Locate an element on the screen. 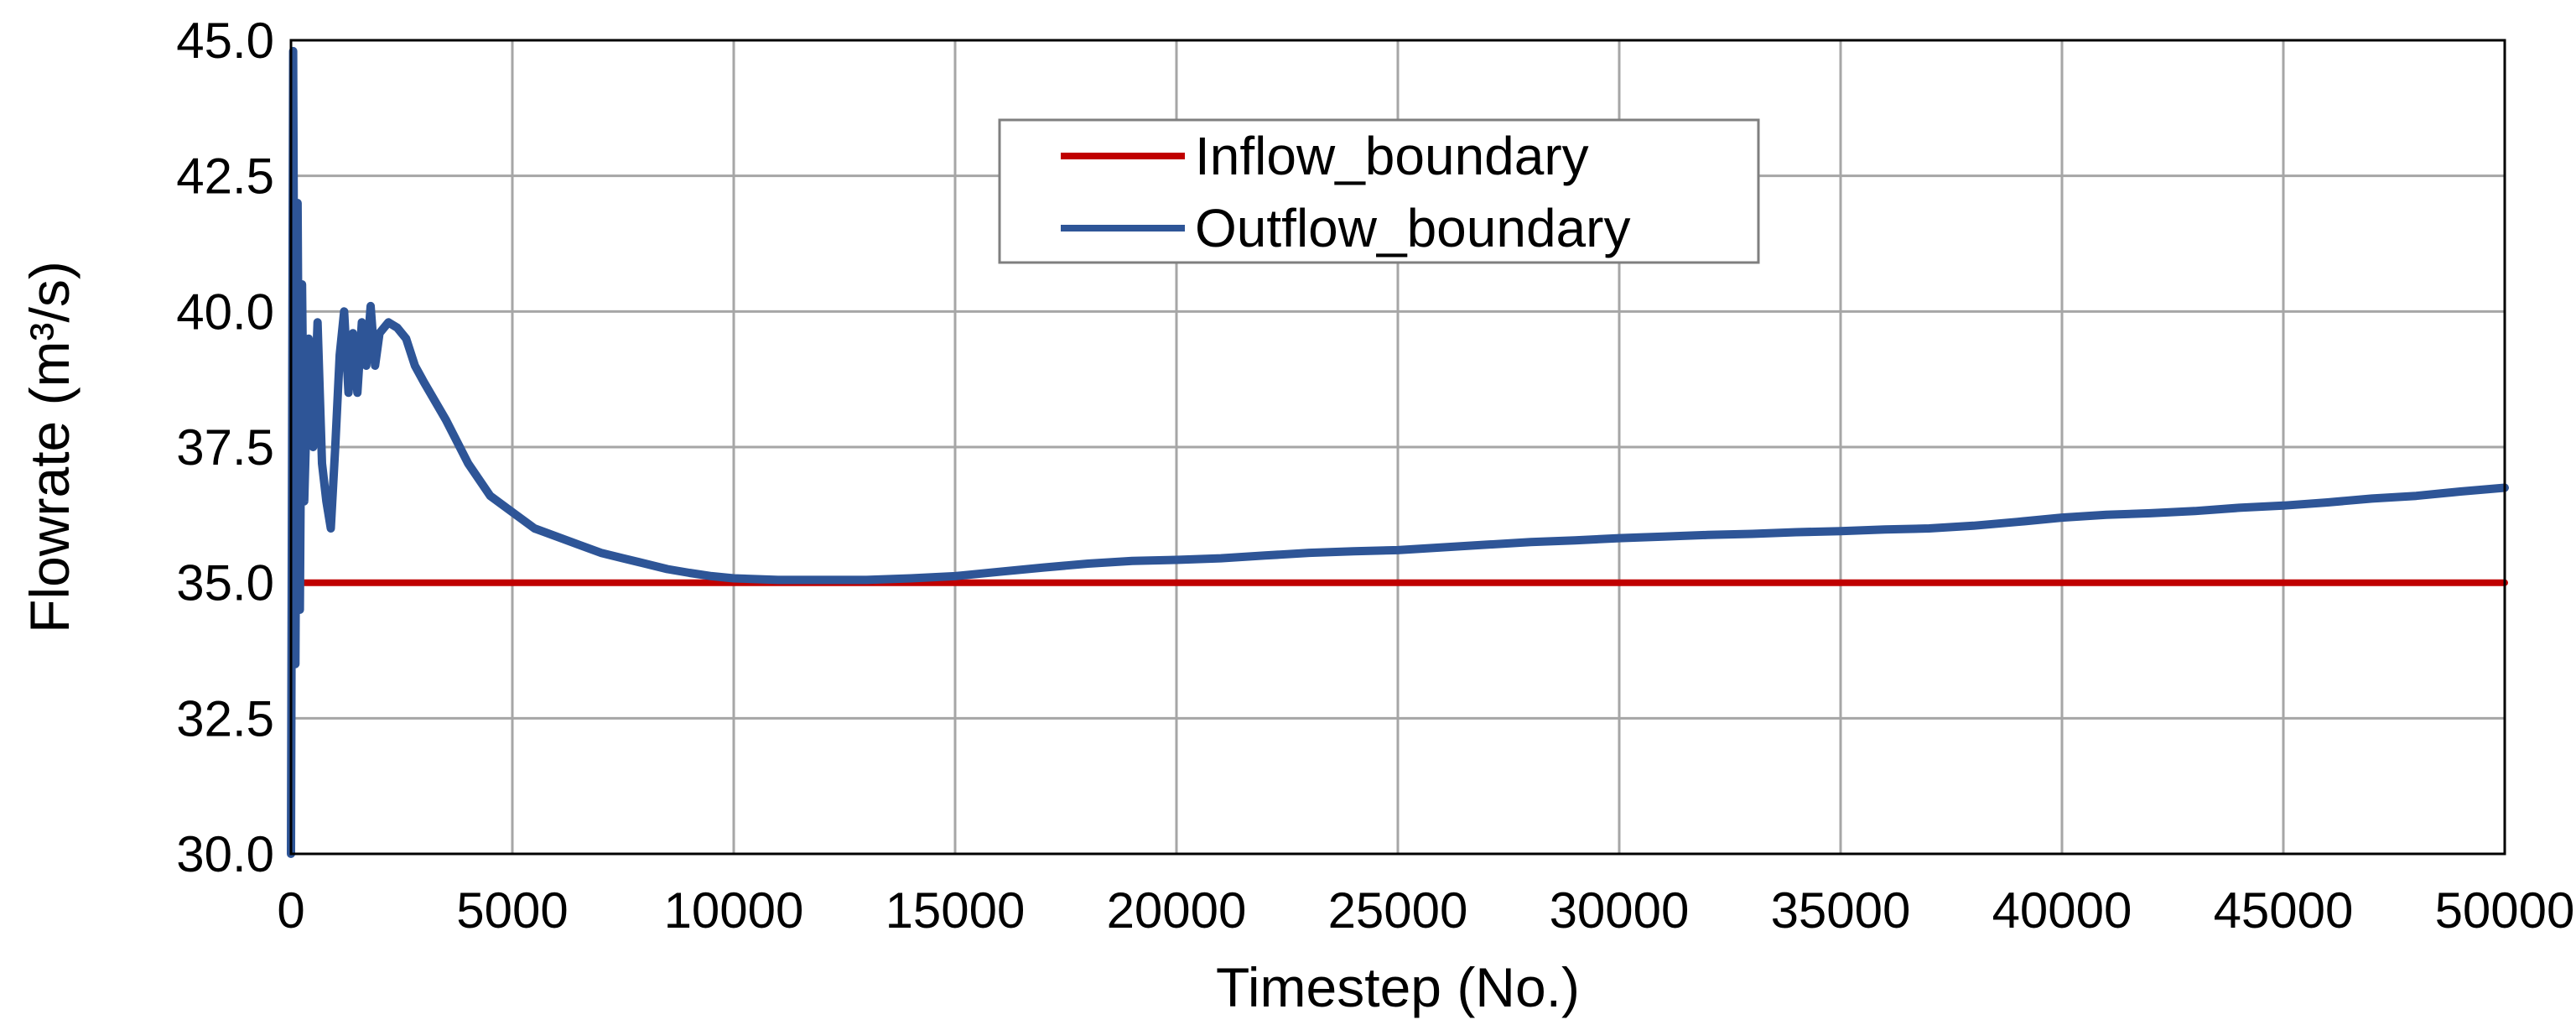 This screenshot has width=2576, height=1030. legend: Inflow_boundary Outflow_boundary is located at coordinates (1379, 191).